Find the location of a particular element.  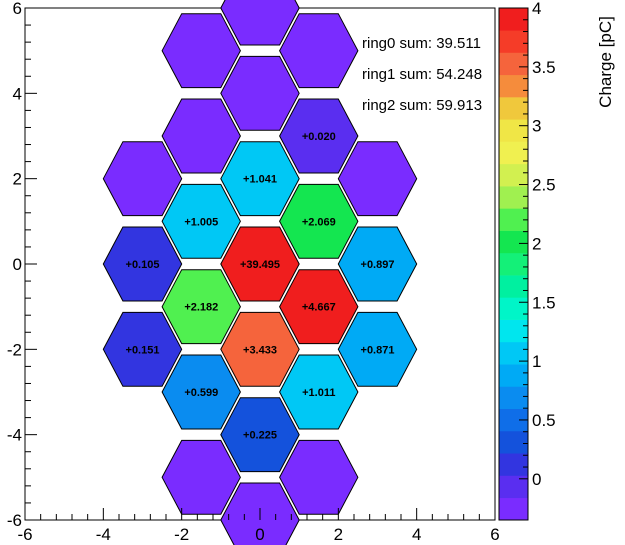

cell-value-label: +0.105 is located at coordinates (143, 265).